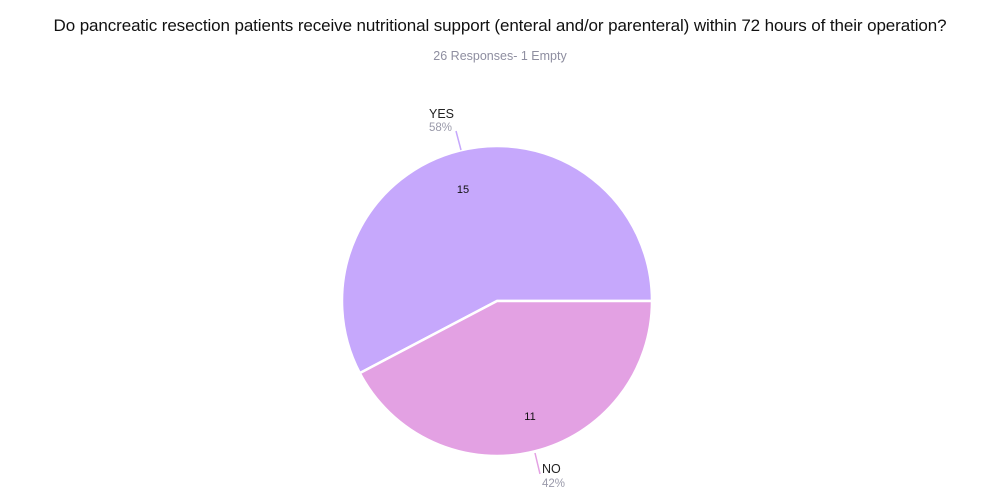  Describe the element at coordinates (500, 56) in the screenshot. I see `response-count: 26 Responses- 1 Empty` at that location.